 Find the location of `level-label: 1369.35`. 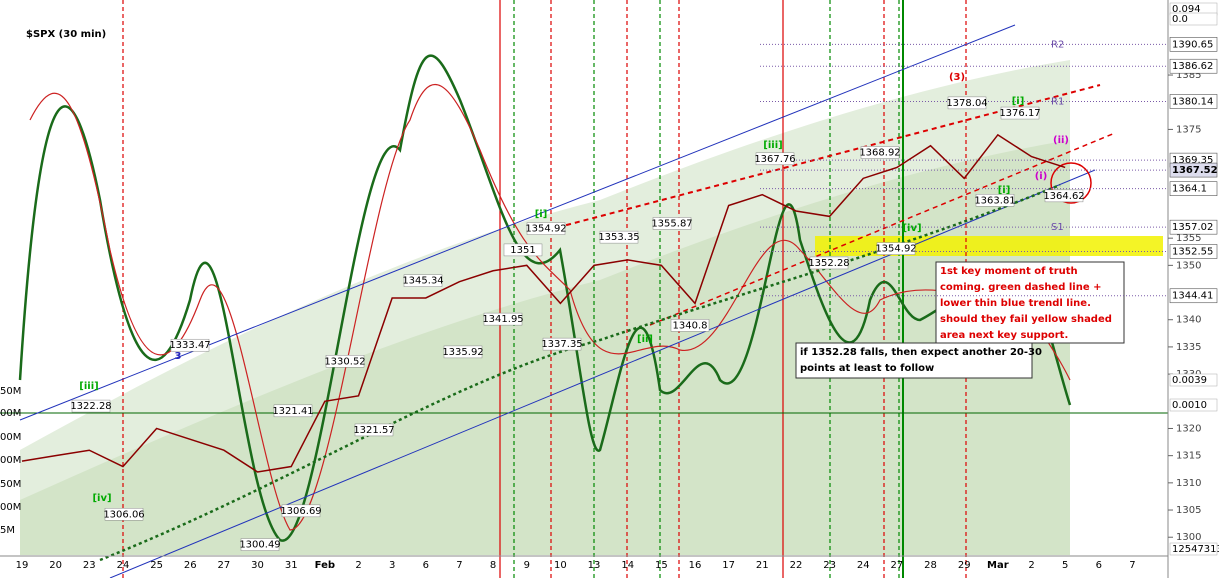

level-label: 1369.35 is located at coordinates (1192, 160).